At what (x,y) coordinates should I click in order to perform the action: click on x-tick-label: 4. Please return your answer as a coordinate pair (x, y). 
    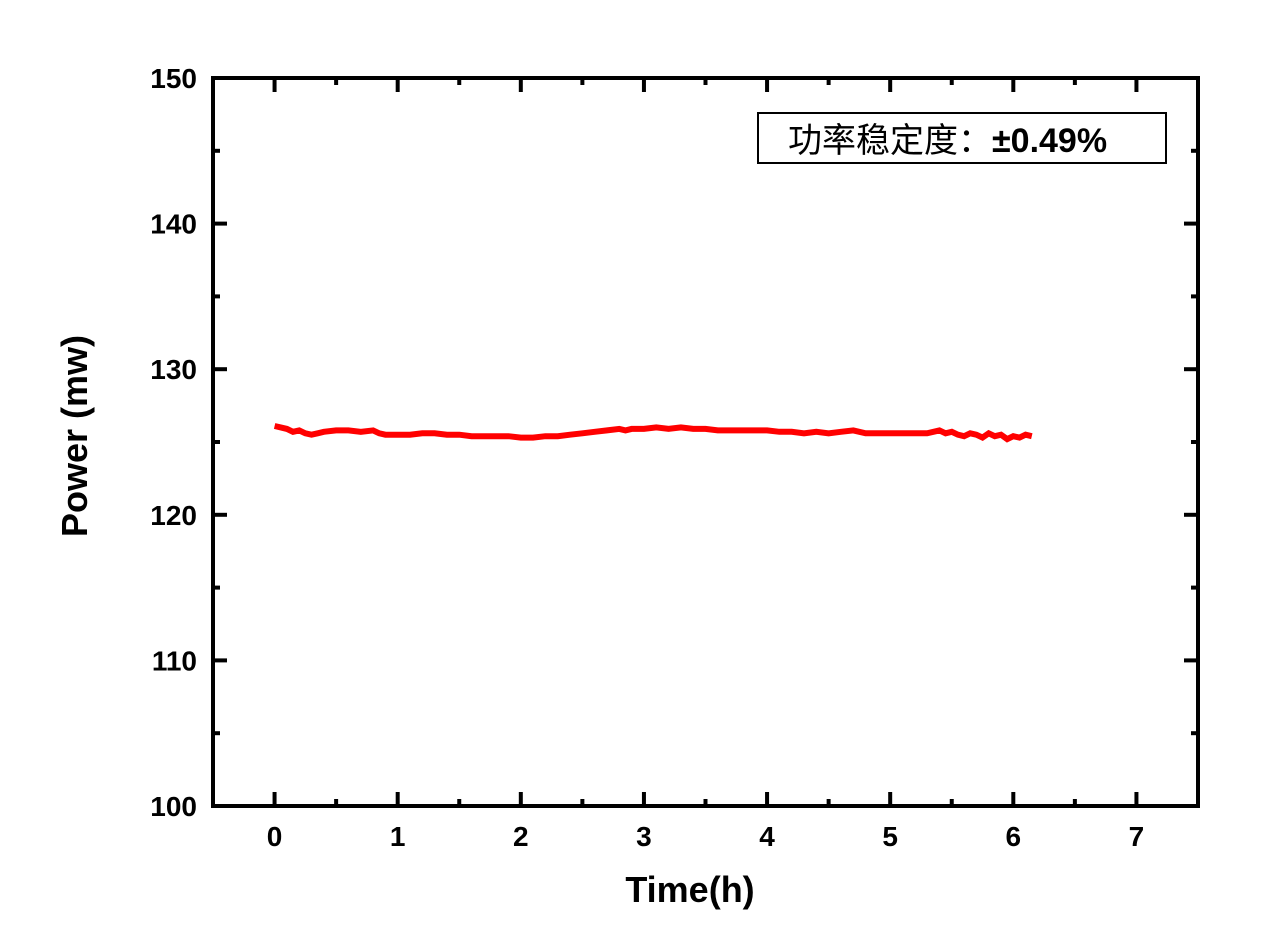
    Looking at the image, I should click on (767, 836).